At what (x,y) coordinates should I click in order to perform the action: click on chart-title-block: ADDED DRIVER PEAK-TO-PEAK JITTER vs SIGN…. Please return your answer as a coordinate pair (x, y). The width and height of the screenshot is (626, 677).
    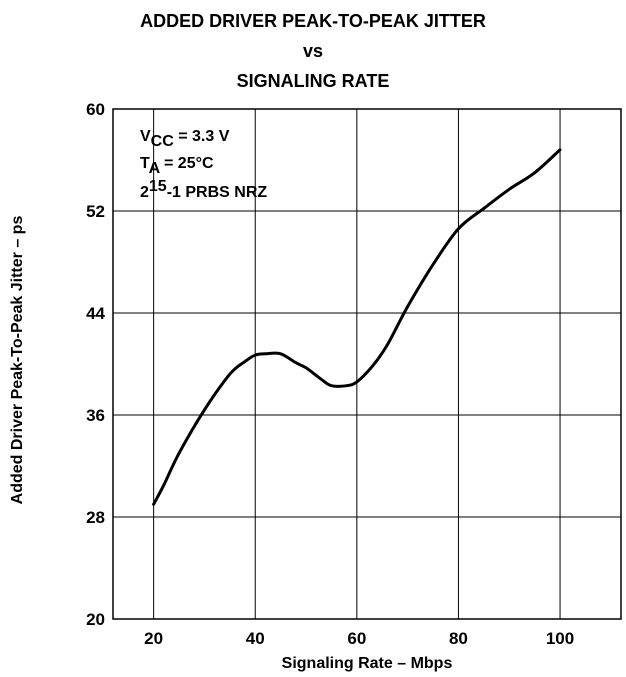
    Looking at the image, I should click on (313, 51).